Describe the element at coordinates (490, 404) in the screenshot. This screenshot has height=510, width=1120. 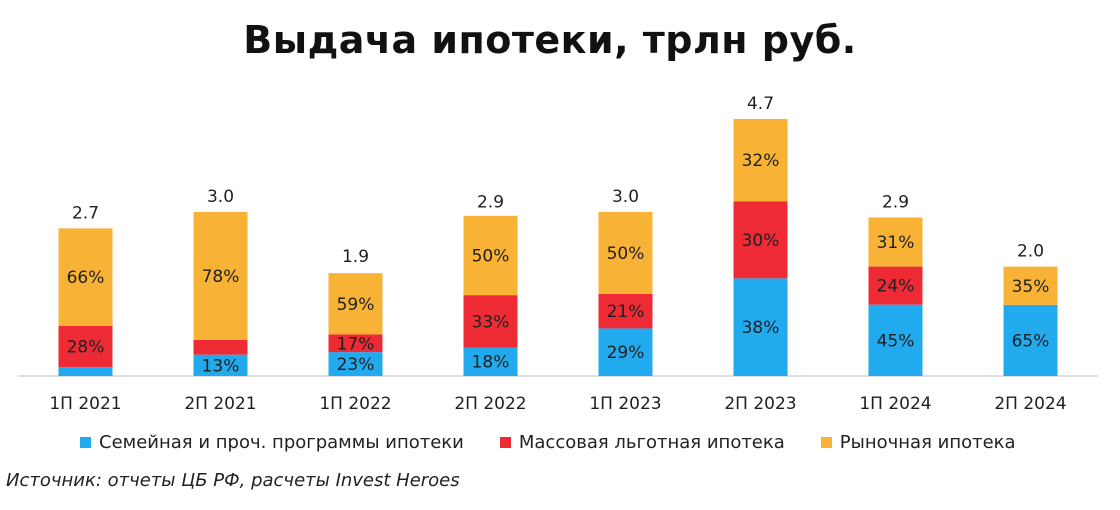
I see `x-tick-label-3: 2П 2022` at that location.